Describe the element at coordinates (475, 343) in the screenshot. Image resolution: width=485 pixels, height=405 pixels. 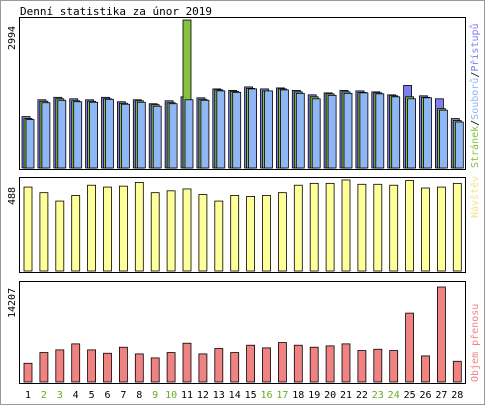
I see `legend-volume: Objem přenosu` at that location.